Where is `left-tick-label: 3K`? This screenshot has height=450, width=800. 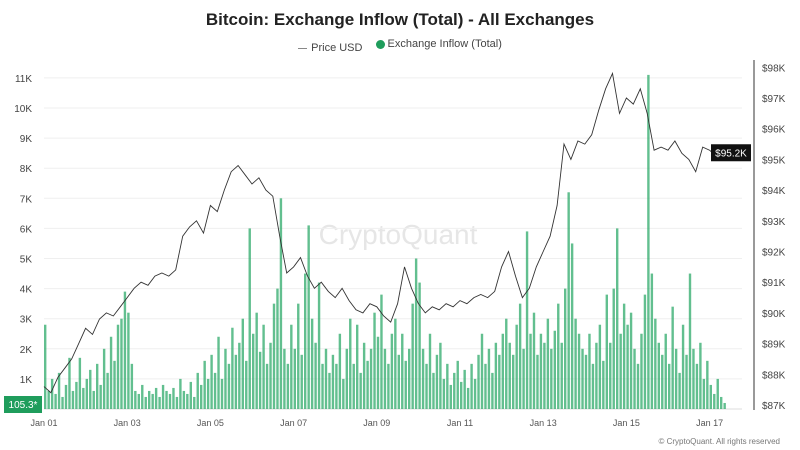
left-tick-label: 3K is located at coordinates (26, 320).